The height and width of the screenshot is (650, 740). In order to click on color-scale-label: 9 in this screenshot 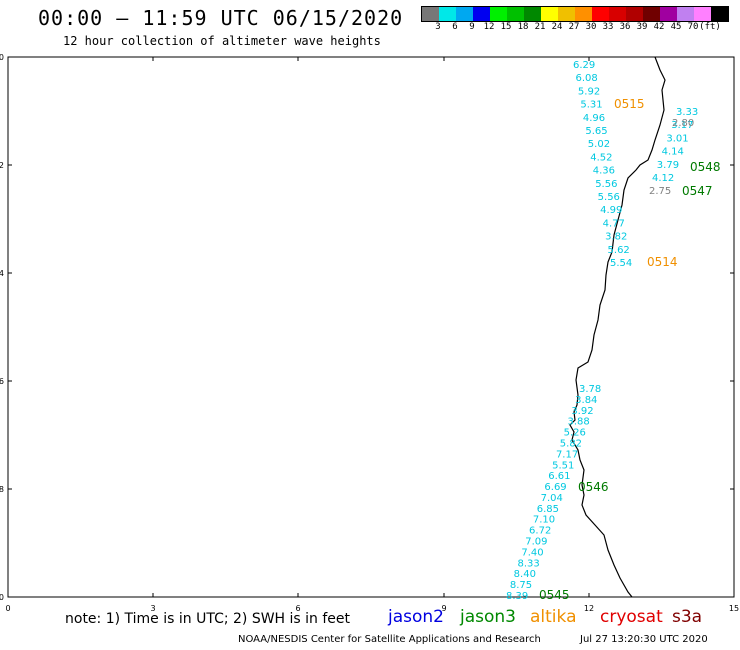, I will do `click(472, 27)`.